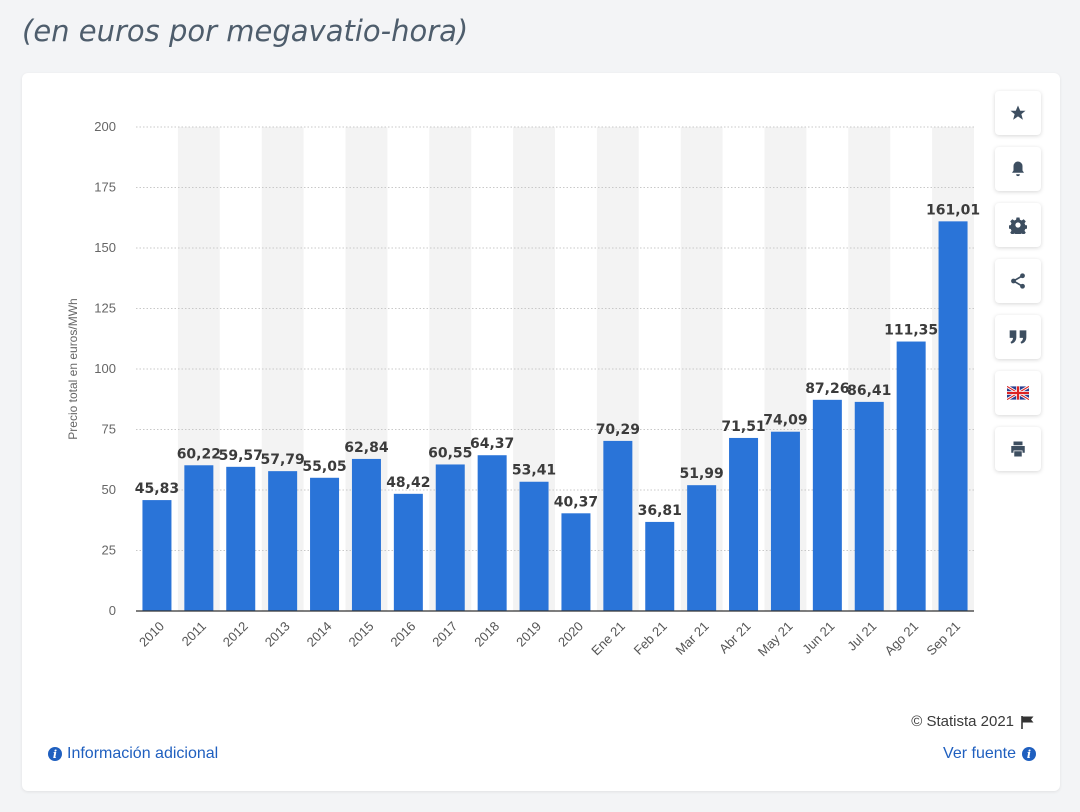 The width and height of the screenshot is (1080, 812). What do you see at coordinates (743, 427) in the screenshot?
I see `data-label: 71,51` at bounding box center [743, 427].